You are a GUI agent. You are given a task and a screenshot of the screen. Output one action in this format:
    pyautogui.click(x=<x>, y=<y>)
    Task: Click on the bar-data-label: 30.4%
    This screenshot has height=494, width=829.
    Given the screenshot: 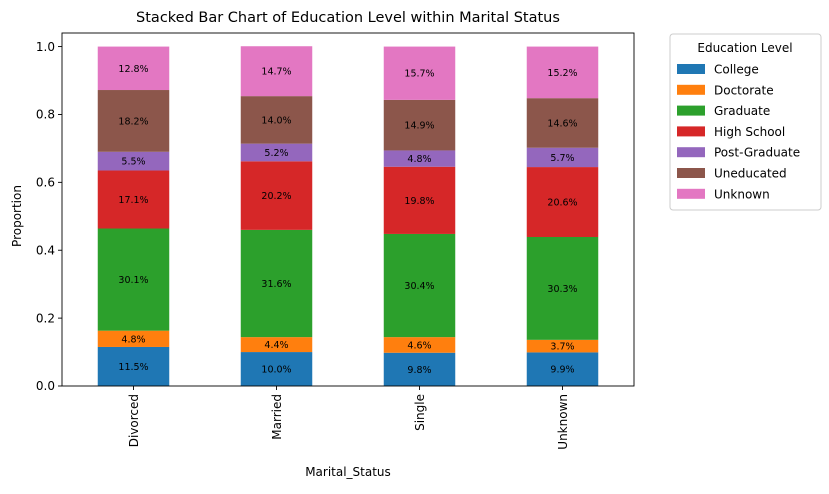 What is the action you would take?
    pyautogui.click(x=419, y=286)
    